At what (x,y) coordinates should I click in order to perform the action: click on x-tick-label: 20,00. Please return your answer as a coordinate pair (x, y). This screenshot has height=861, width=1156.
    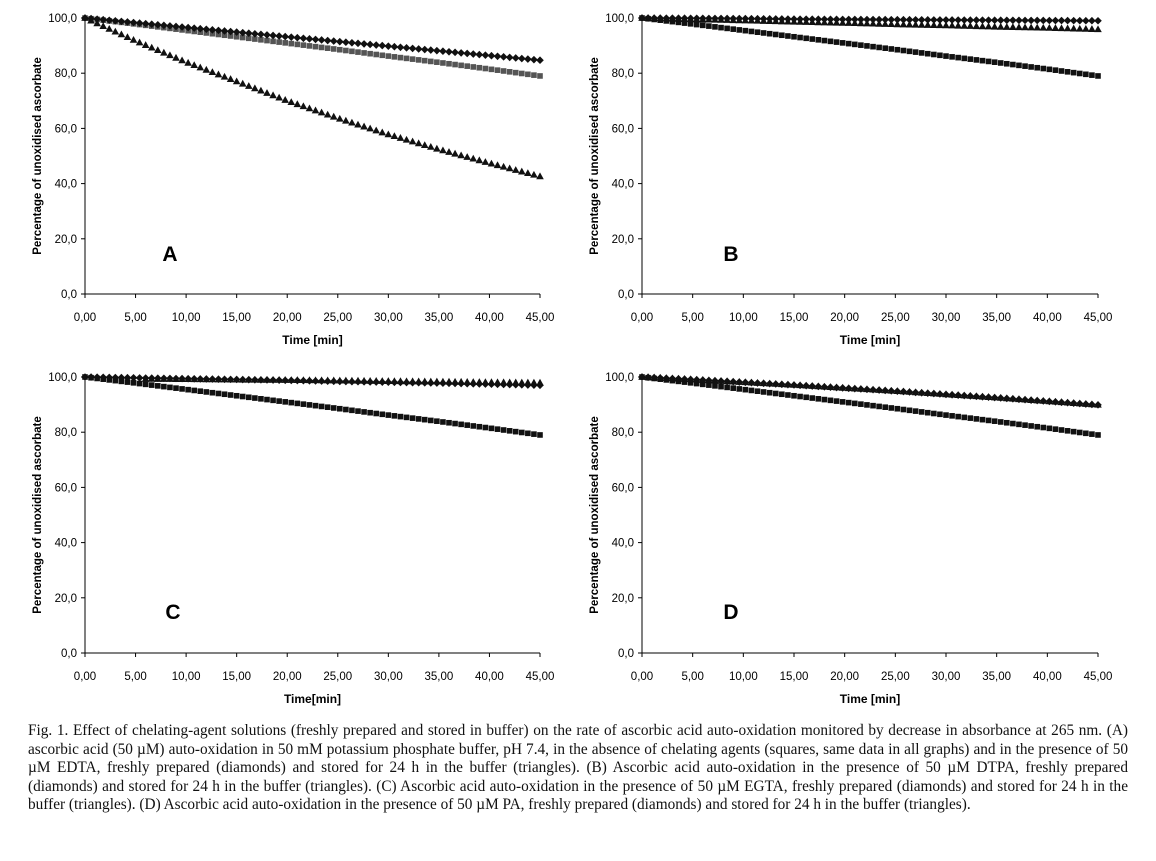
    Looking at the image, I should click on (844, 677).